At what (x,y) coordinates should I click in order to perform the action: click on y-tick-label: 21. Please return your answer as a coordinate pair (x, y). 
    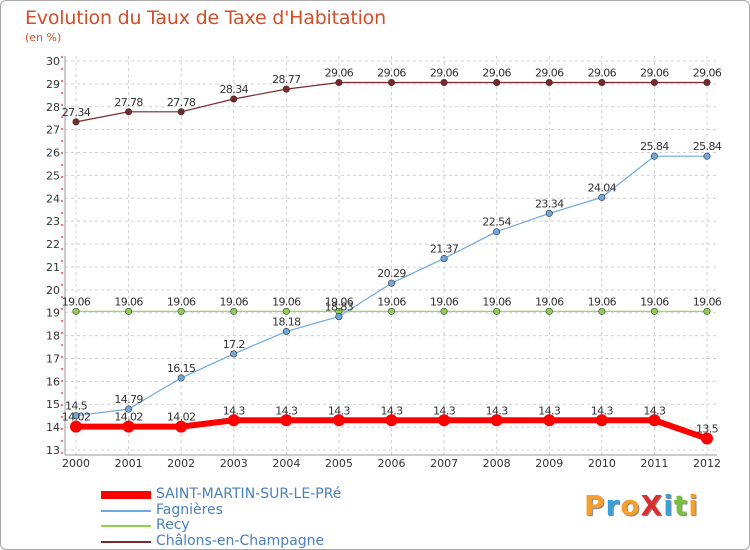
    Looking at the image, I should click on (53, 267).